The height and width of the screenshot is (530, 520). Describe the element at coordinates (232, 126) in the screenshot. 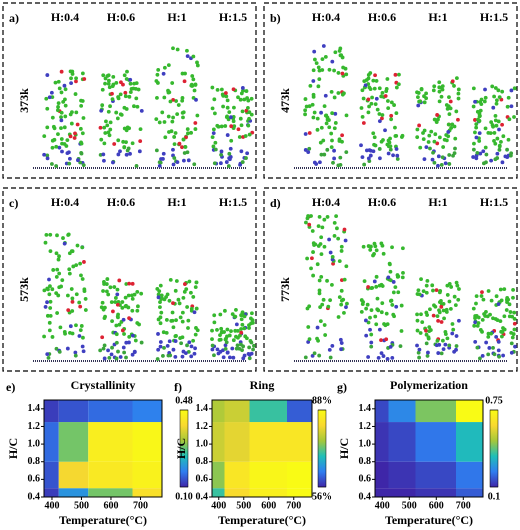

I see `molecule-structure` at that location.